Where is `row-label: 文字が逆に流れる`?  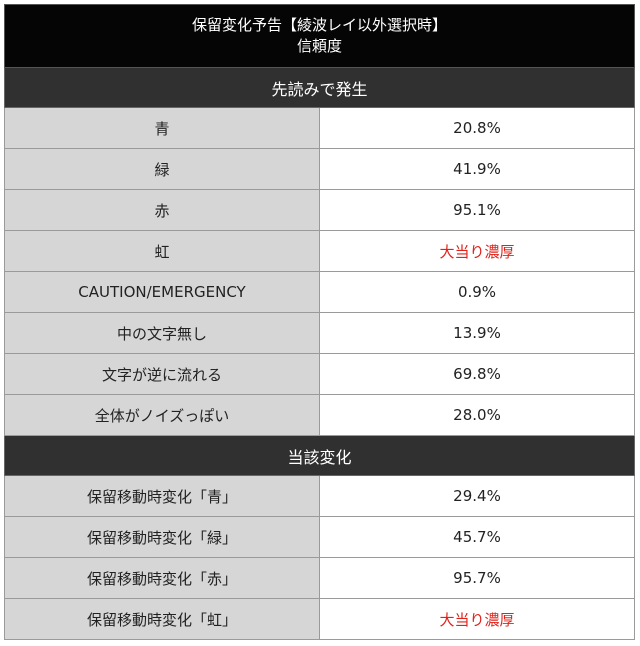
row-label: 文字が逆に流れる is located at coordinates (162, 374).